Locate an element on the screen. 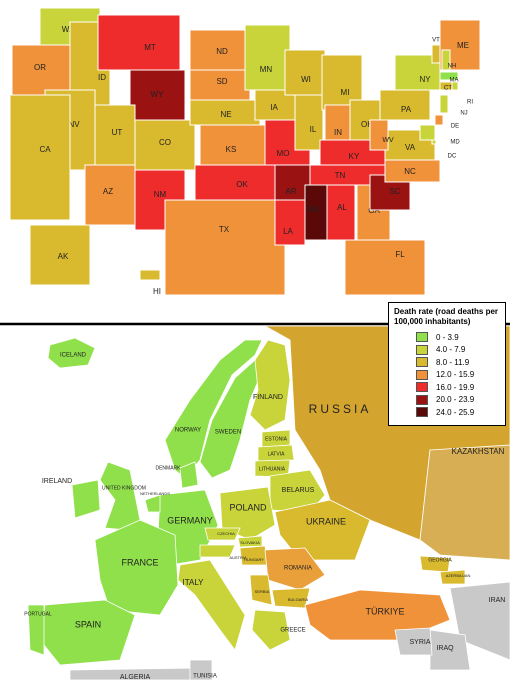 Image resolution: width=510 pixels, height=680 pixels. country-label: GEORGIA is located at coordinates (440, 560).